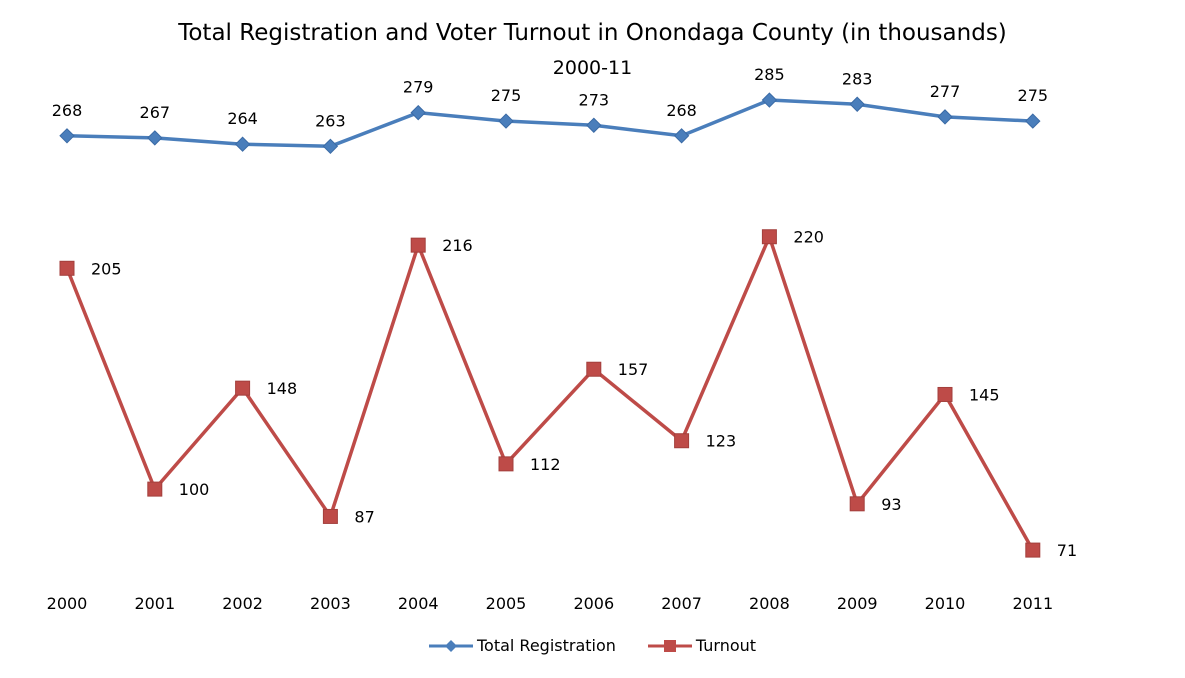  I want to click on data-label: 263, so click(330, 120).